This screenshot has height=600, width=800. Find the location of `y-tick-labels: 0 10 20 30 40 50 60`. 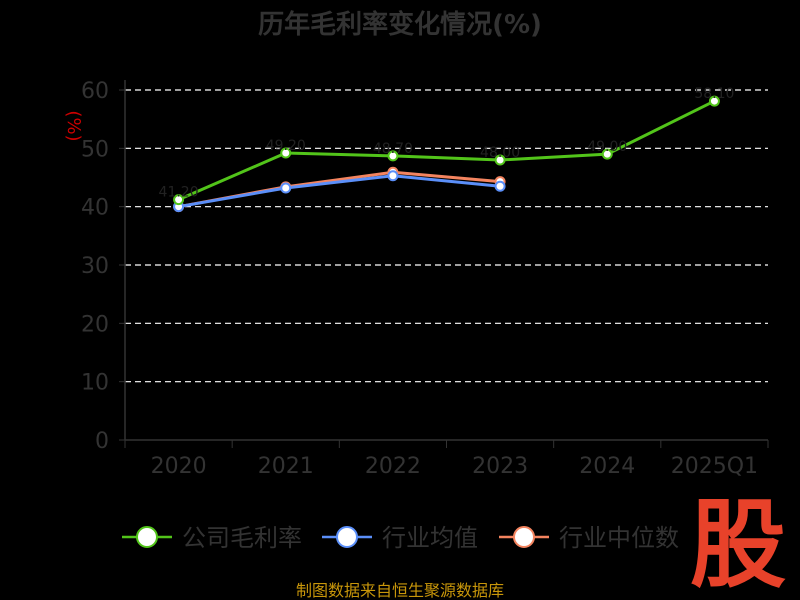

y-tick-labels: 0 10 20 30 40 50 60 is located at coordinates (95, 266).